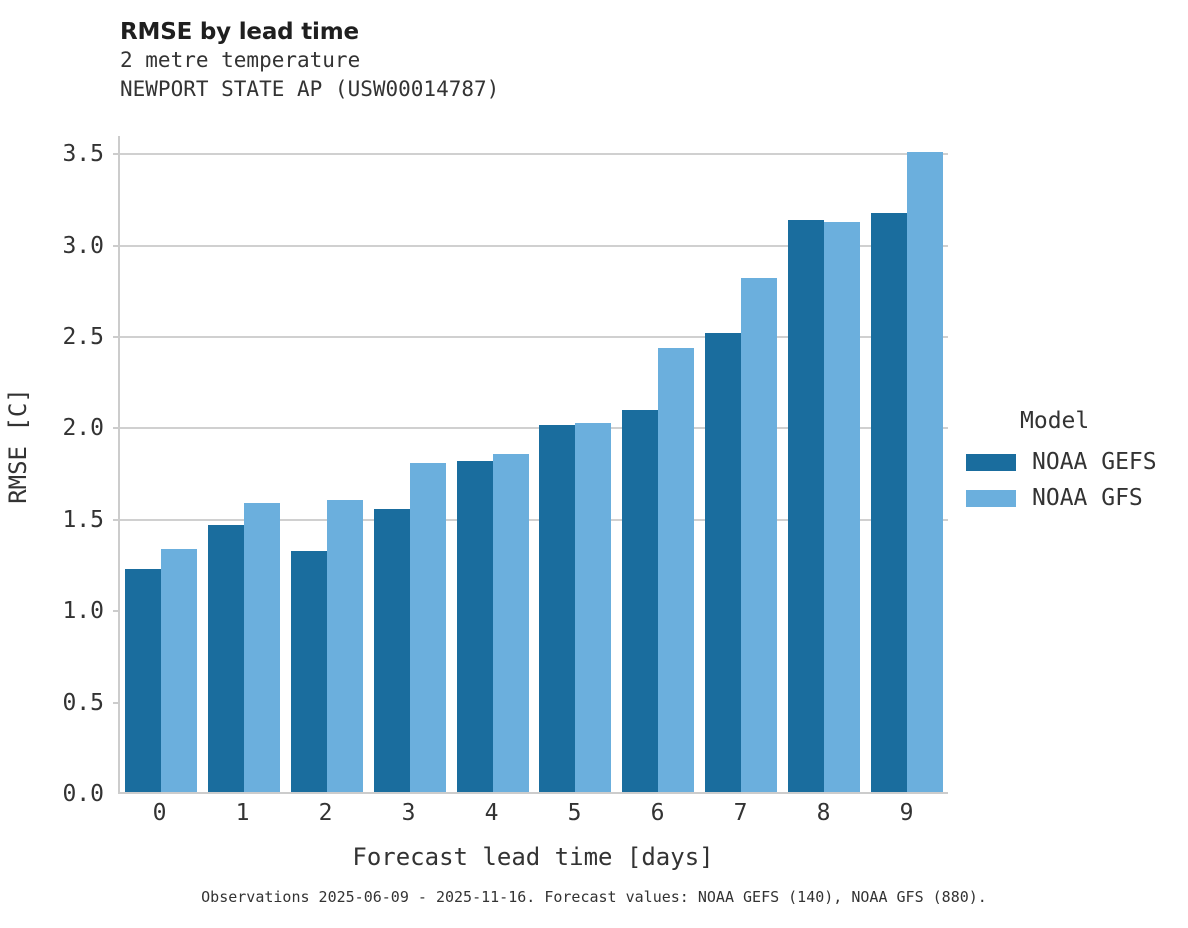 The height and width of the screenshot is (928, 1188). I want to click on y-axis-tick-label: 2.5, so click(83, 337).